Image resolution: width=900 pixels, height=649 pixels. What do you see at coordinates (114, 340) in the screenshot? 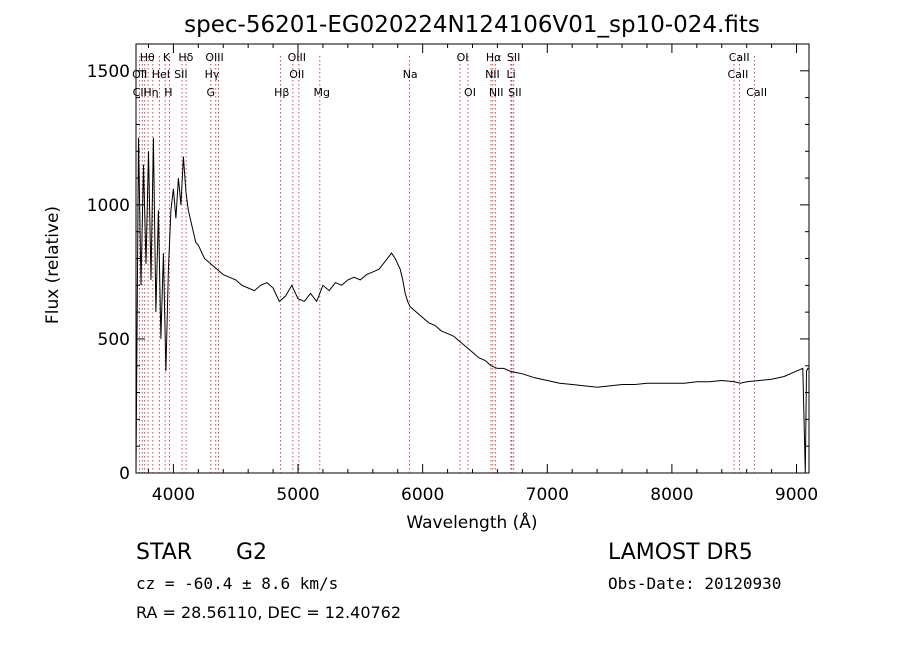
I see `y-tick-label-500: 500` at bounding box center [114, 340].